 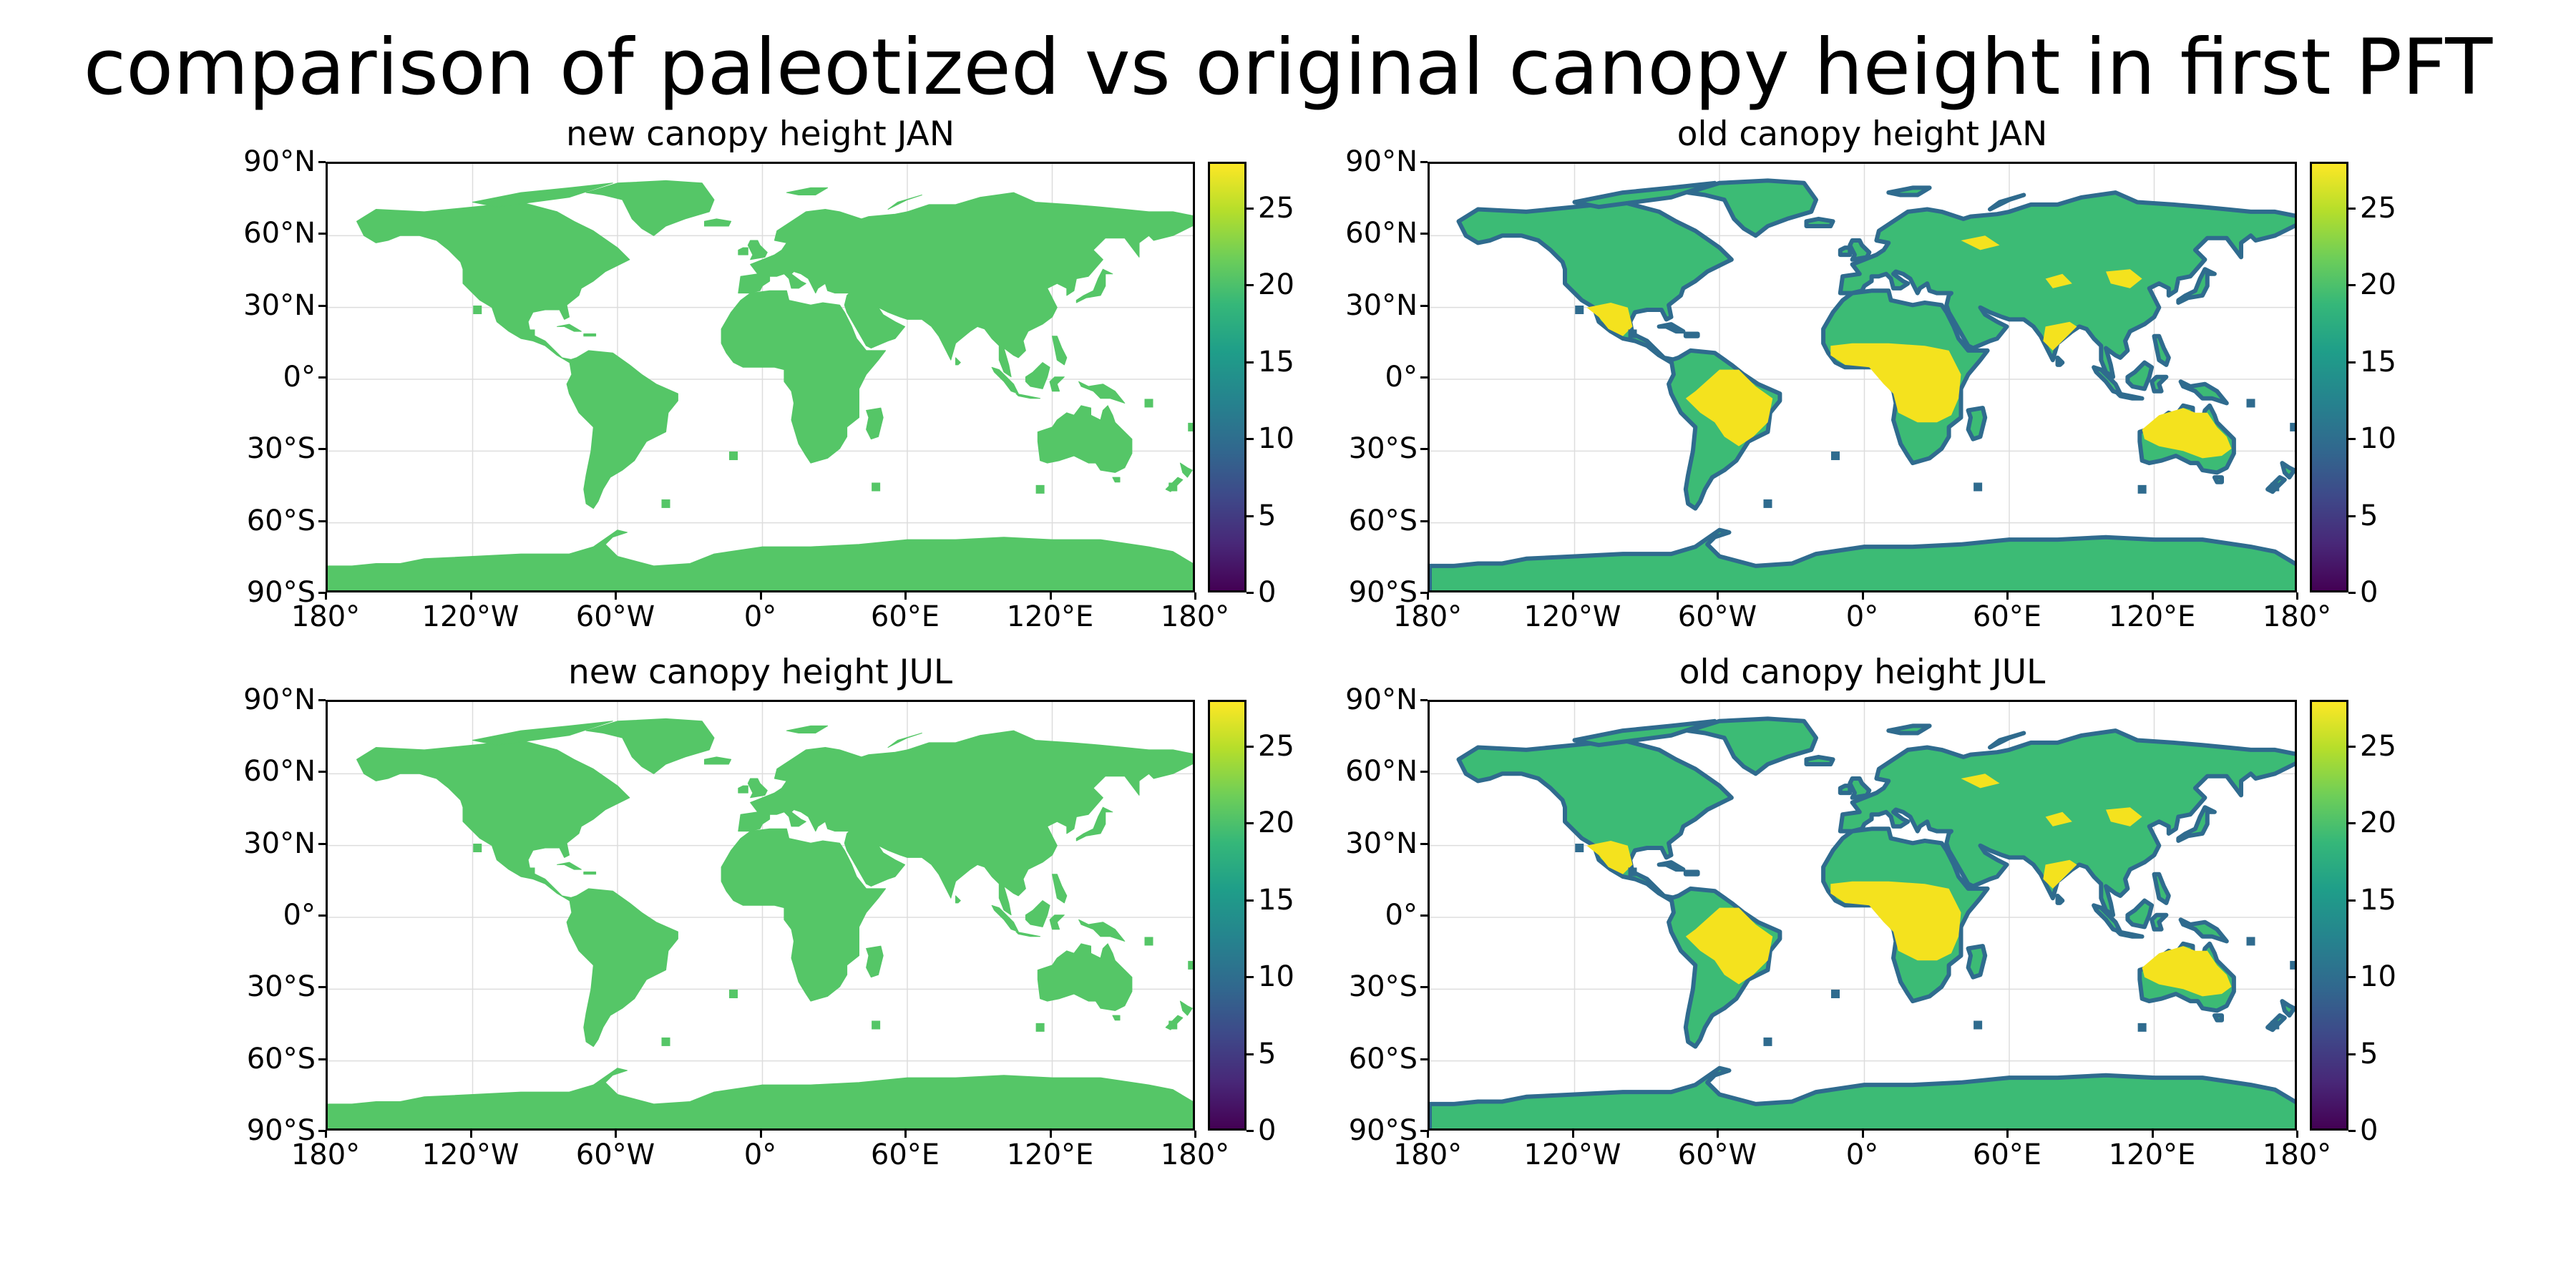 I want to click on landmass-java, so click(x=2130, y=396).